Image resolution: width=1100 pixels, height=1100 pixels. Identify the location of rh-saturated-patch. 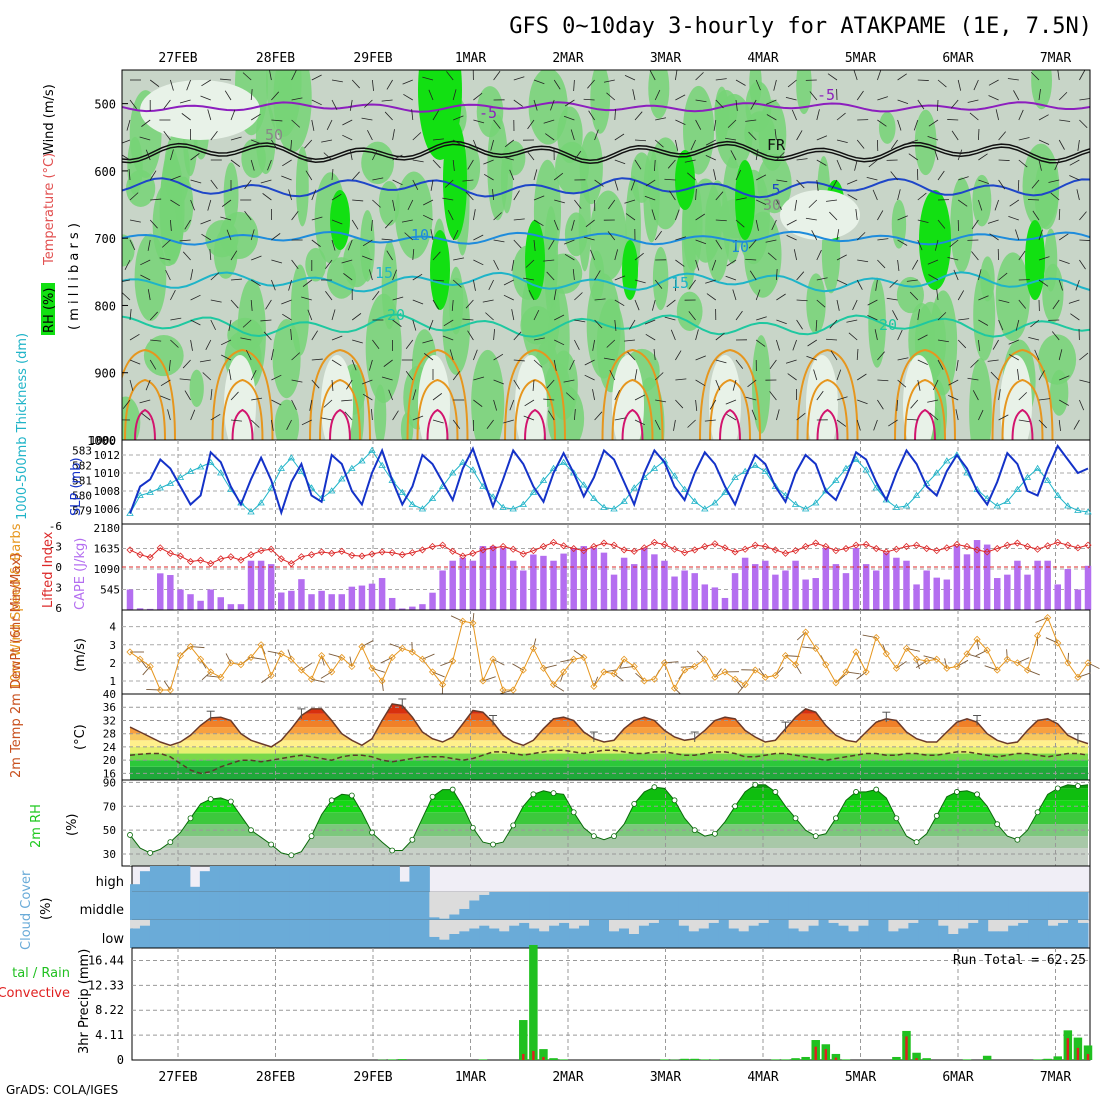
(745, 200).